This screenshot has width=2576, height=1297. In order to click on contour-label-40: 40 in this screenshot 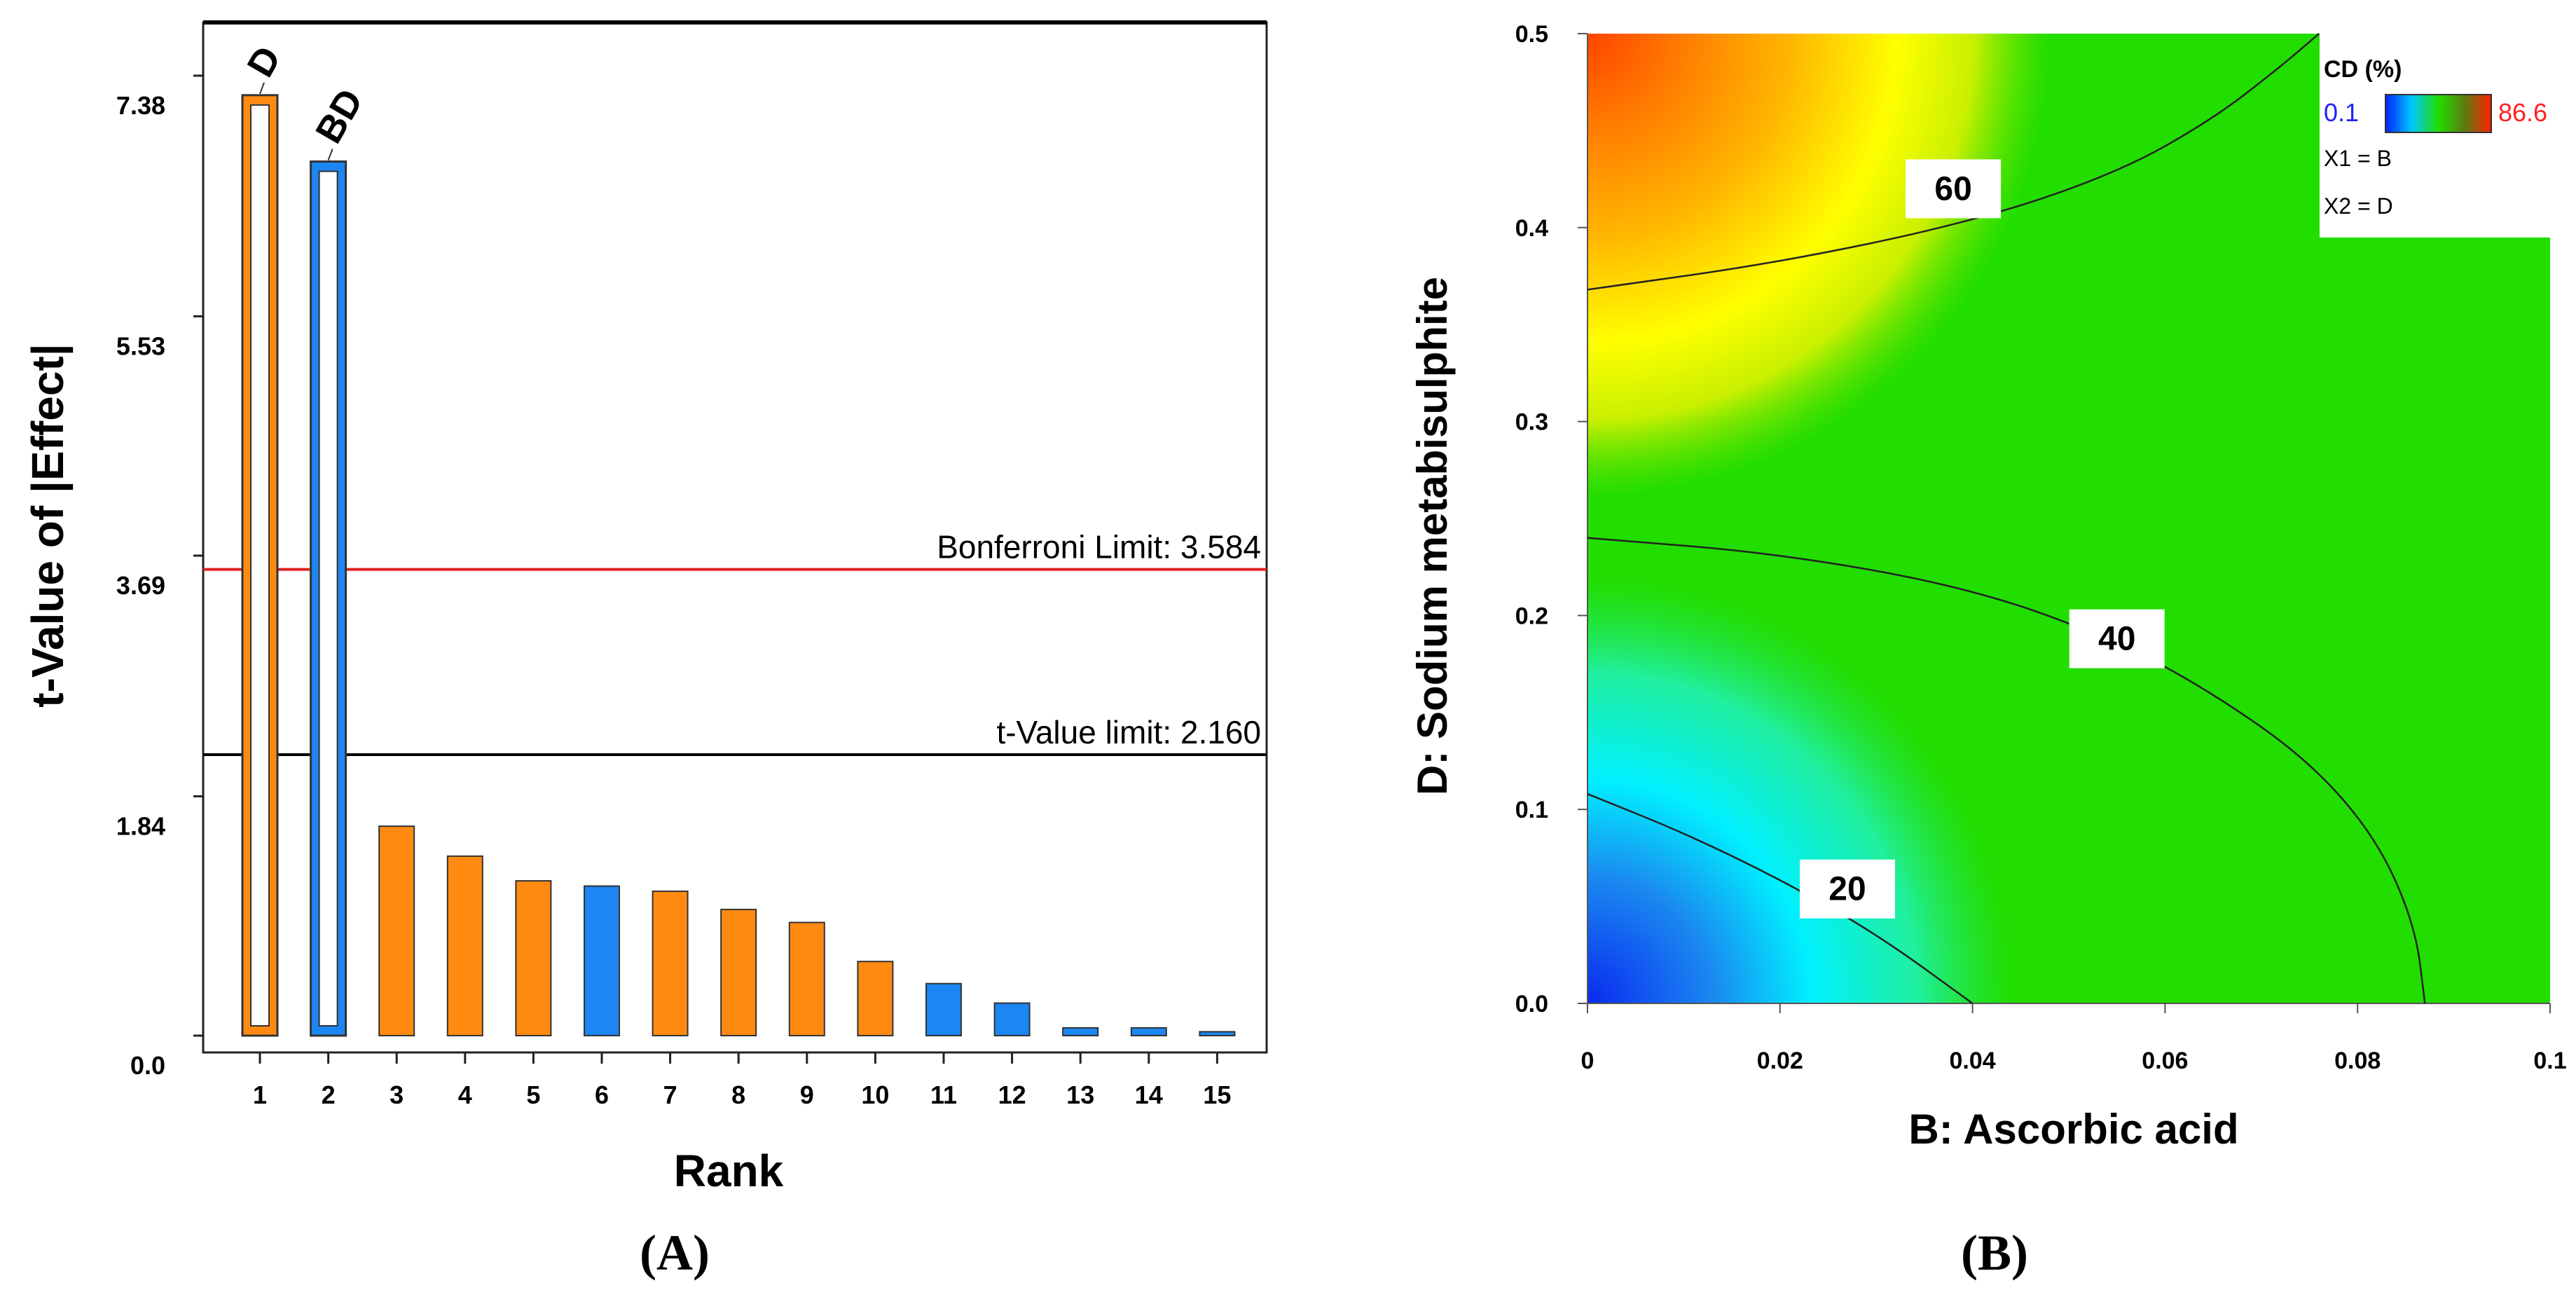, I will do `click(2116, 639)`.